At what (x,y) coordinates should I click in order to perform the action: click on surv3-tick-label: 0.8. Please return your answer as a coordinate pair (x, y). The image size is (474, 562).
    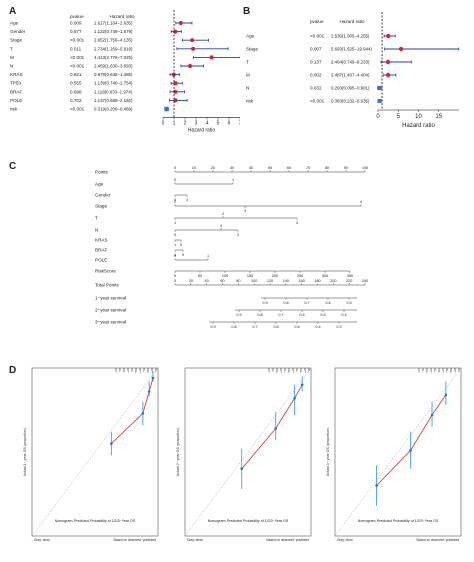
    Looking at the image, I should click on (233, 327).